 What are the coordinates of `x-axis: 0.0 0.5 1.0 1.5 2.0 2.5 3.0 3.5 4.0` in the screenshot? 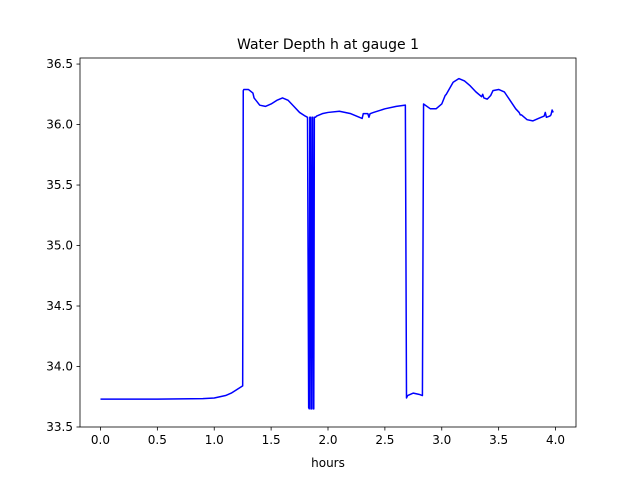 It's located at (328, 437).